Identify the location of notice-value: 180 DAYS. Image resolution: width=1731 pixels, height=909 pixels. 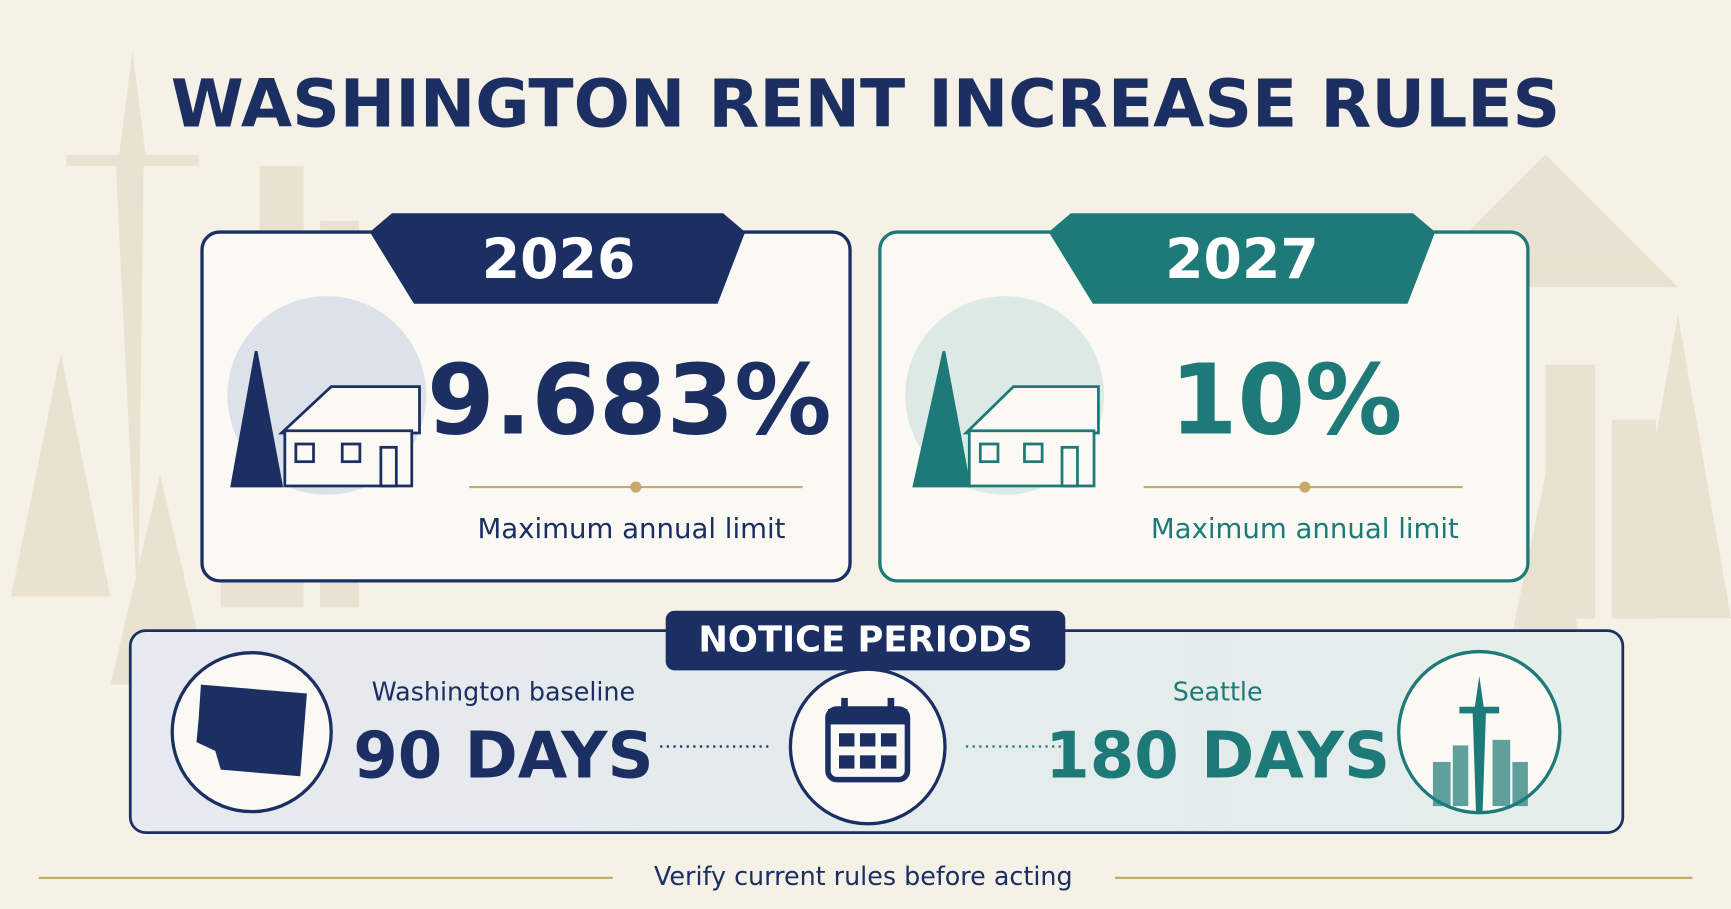
(1217, 756).